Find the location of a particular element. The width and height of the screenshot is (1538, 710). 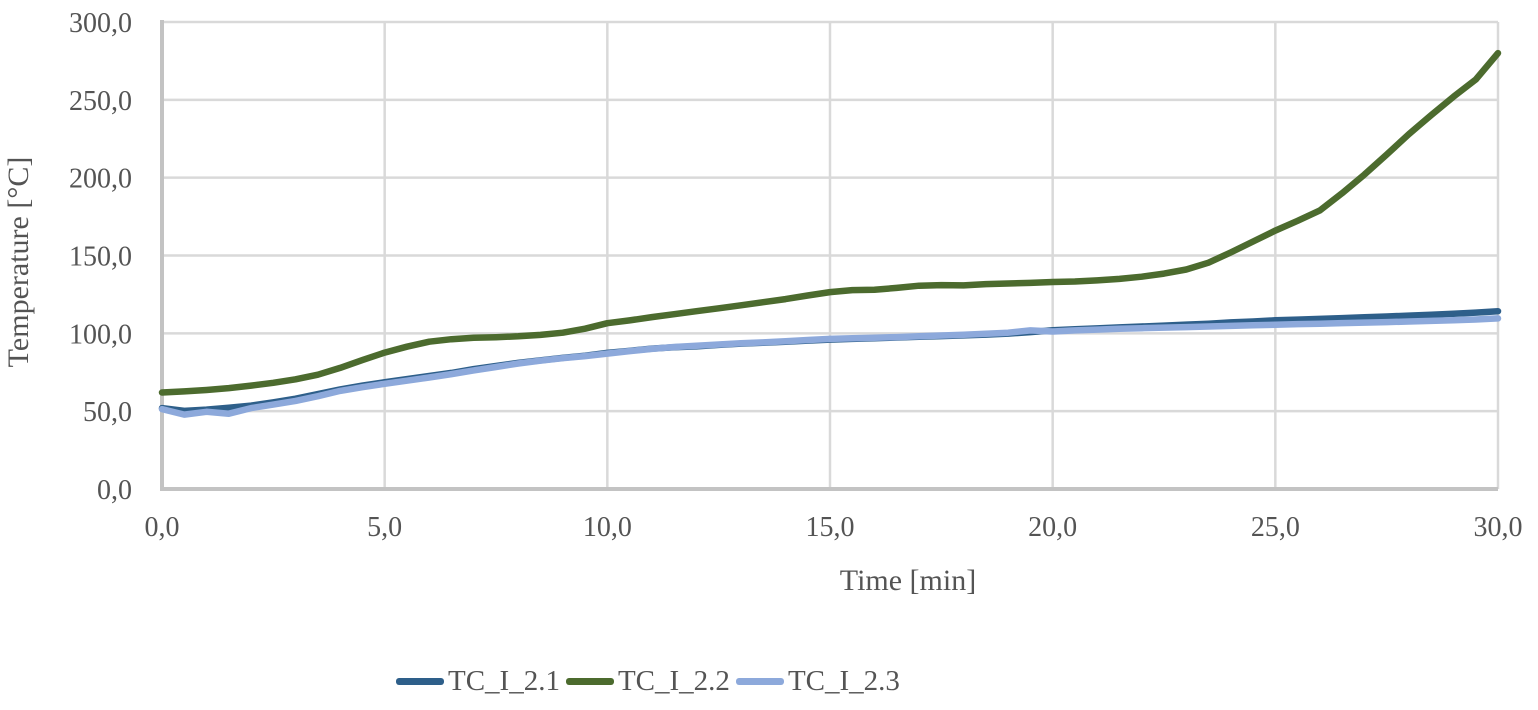

legend-item-tc-i-2-3: TC_I_2.3 is located at coordinates (817, 681).